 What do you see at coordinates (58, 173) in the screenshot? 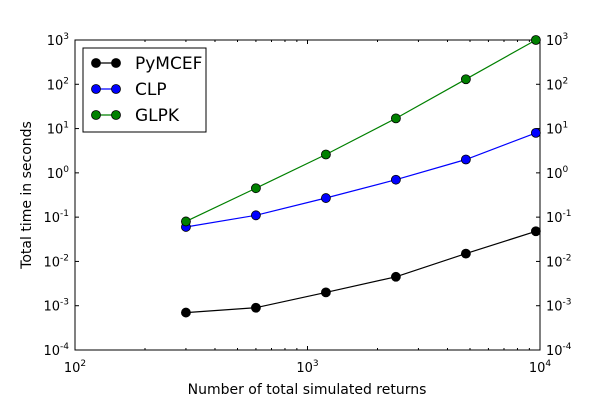
I see `y-tick-label-left: 10⁰` at bounding box center [58, 173].